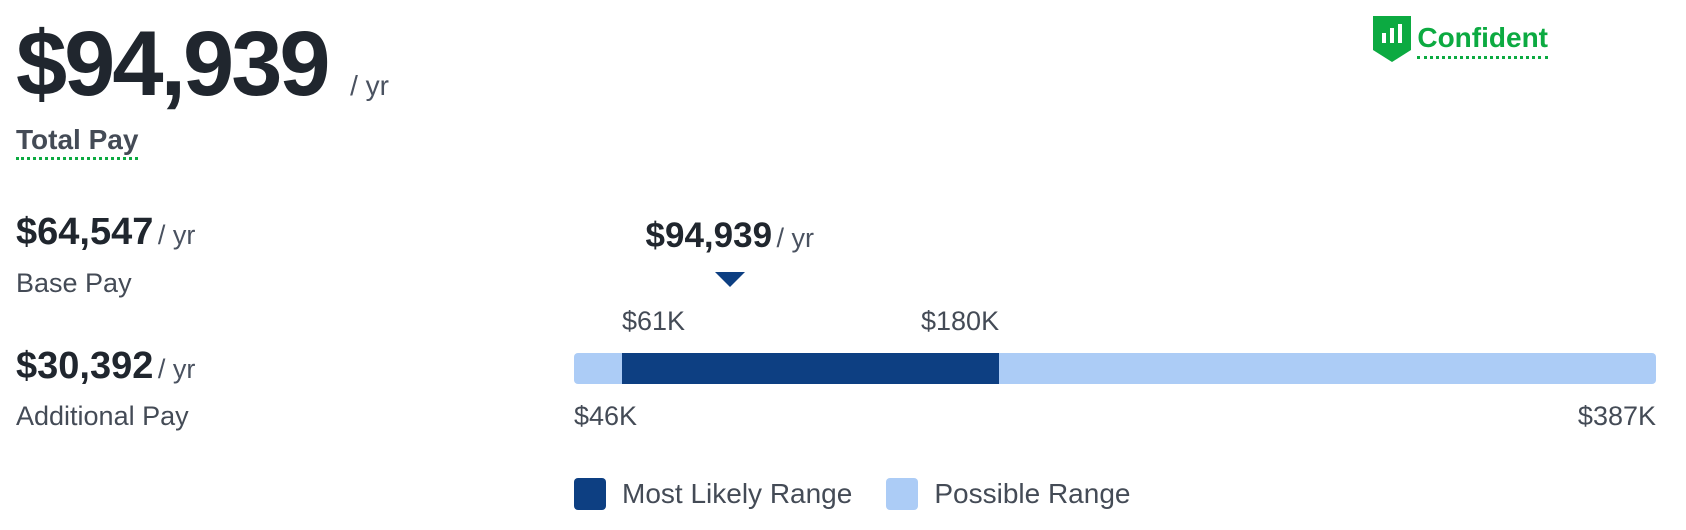 The image size is (1686, 530). Describe the element at coordinates (1115, 368) in the screenshot. I see `possible-range-bar` at that location.